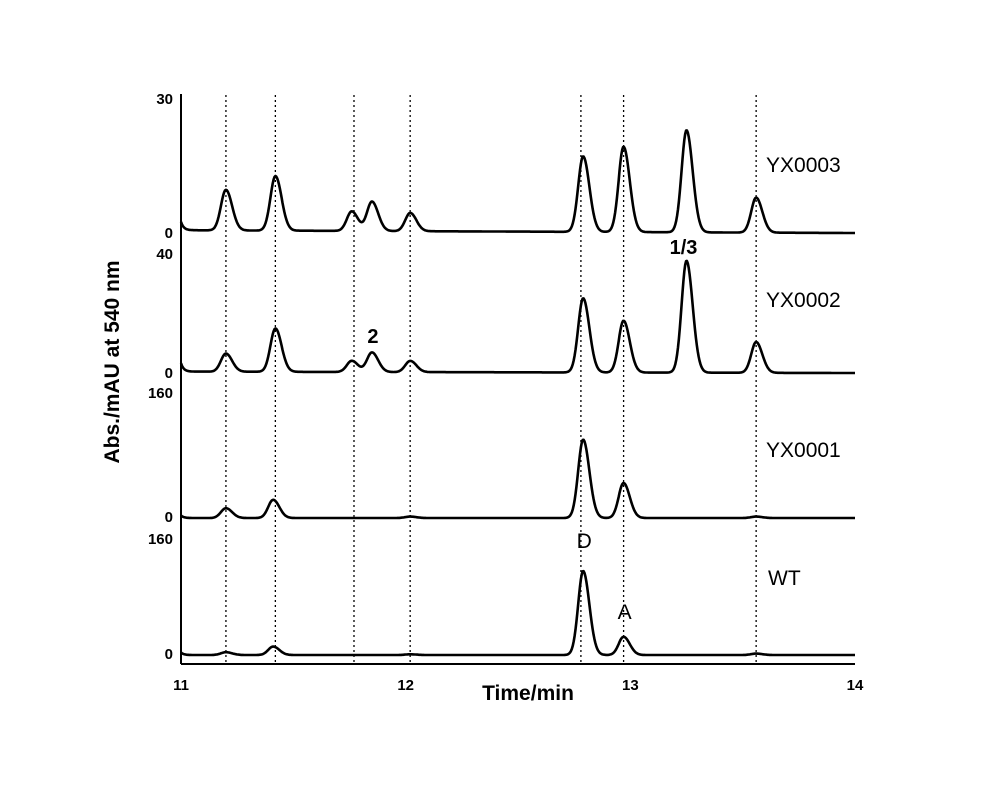  I want to click on series-label-yx0001: YX0001, so click(803, 450).